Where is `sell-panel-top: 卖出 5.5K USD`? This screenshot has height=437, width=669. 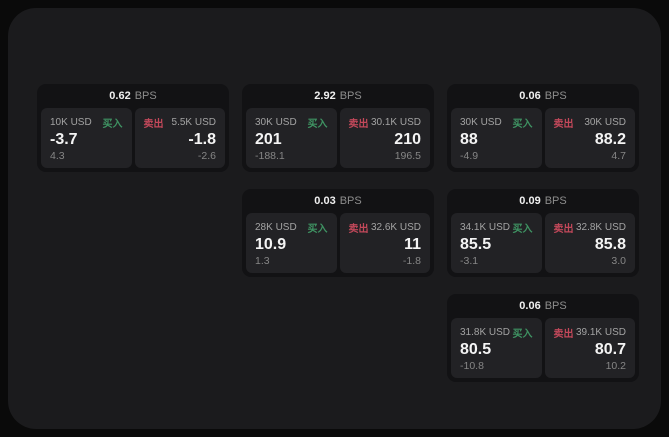
sell-panel-top: 卖出 5.5K USD is located at coordinates (180, 122).